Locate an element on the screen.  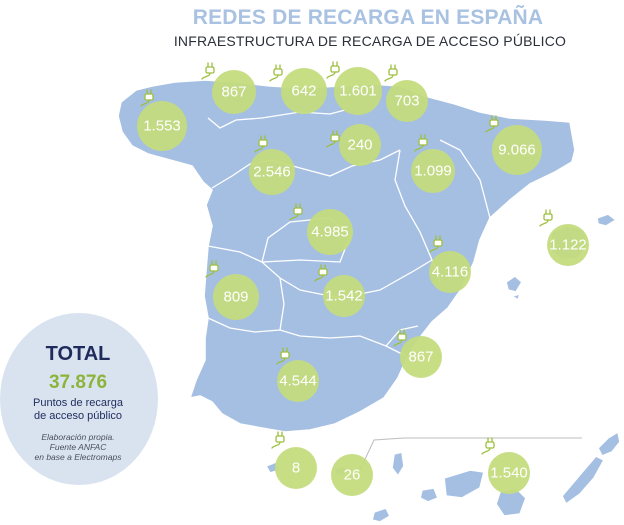
ibiza is located at coordinates (514, 284).